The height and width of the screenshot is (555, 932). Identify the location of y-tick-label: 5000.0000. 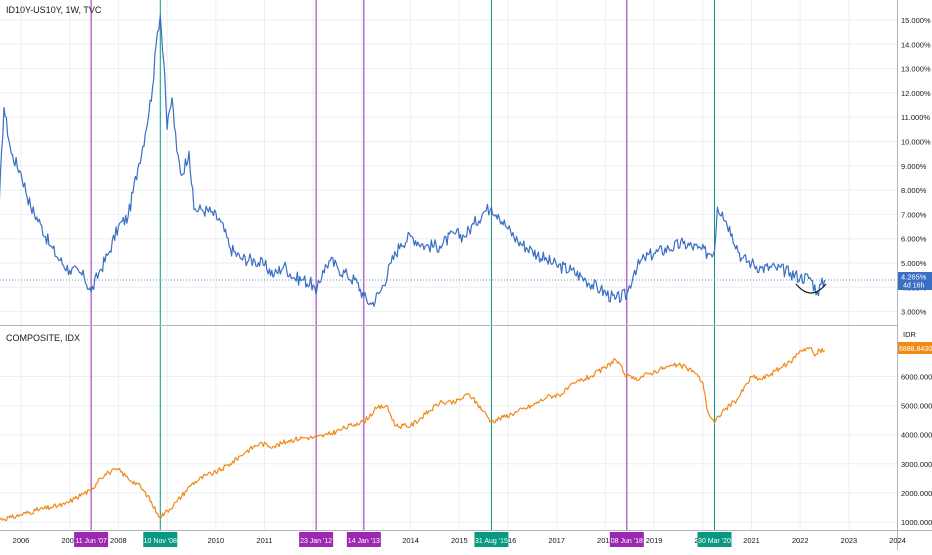
(916, 406).